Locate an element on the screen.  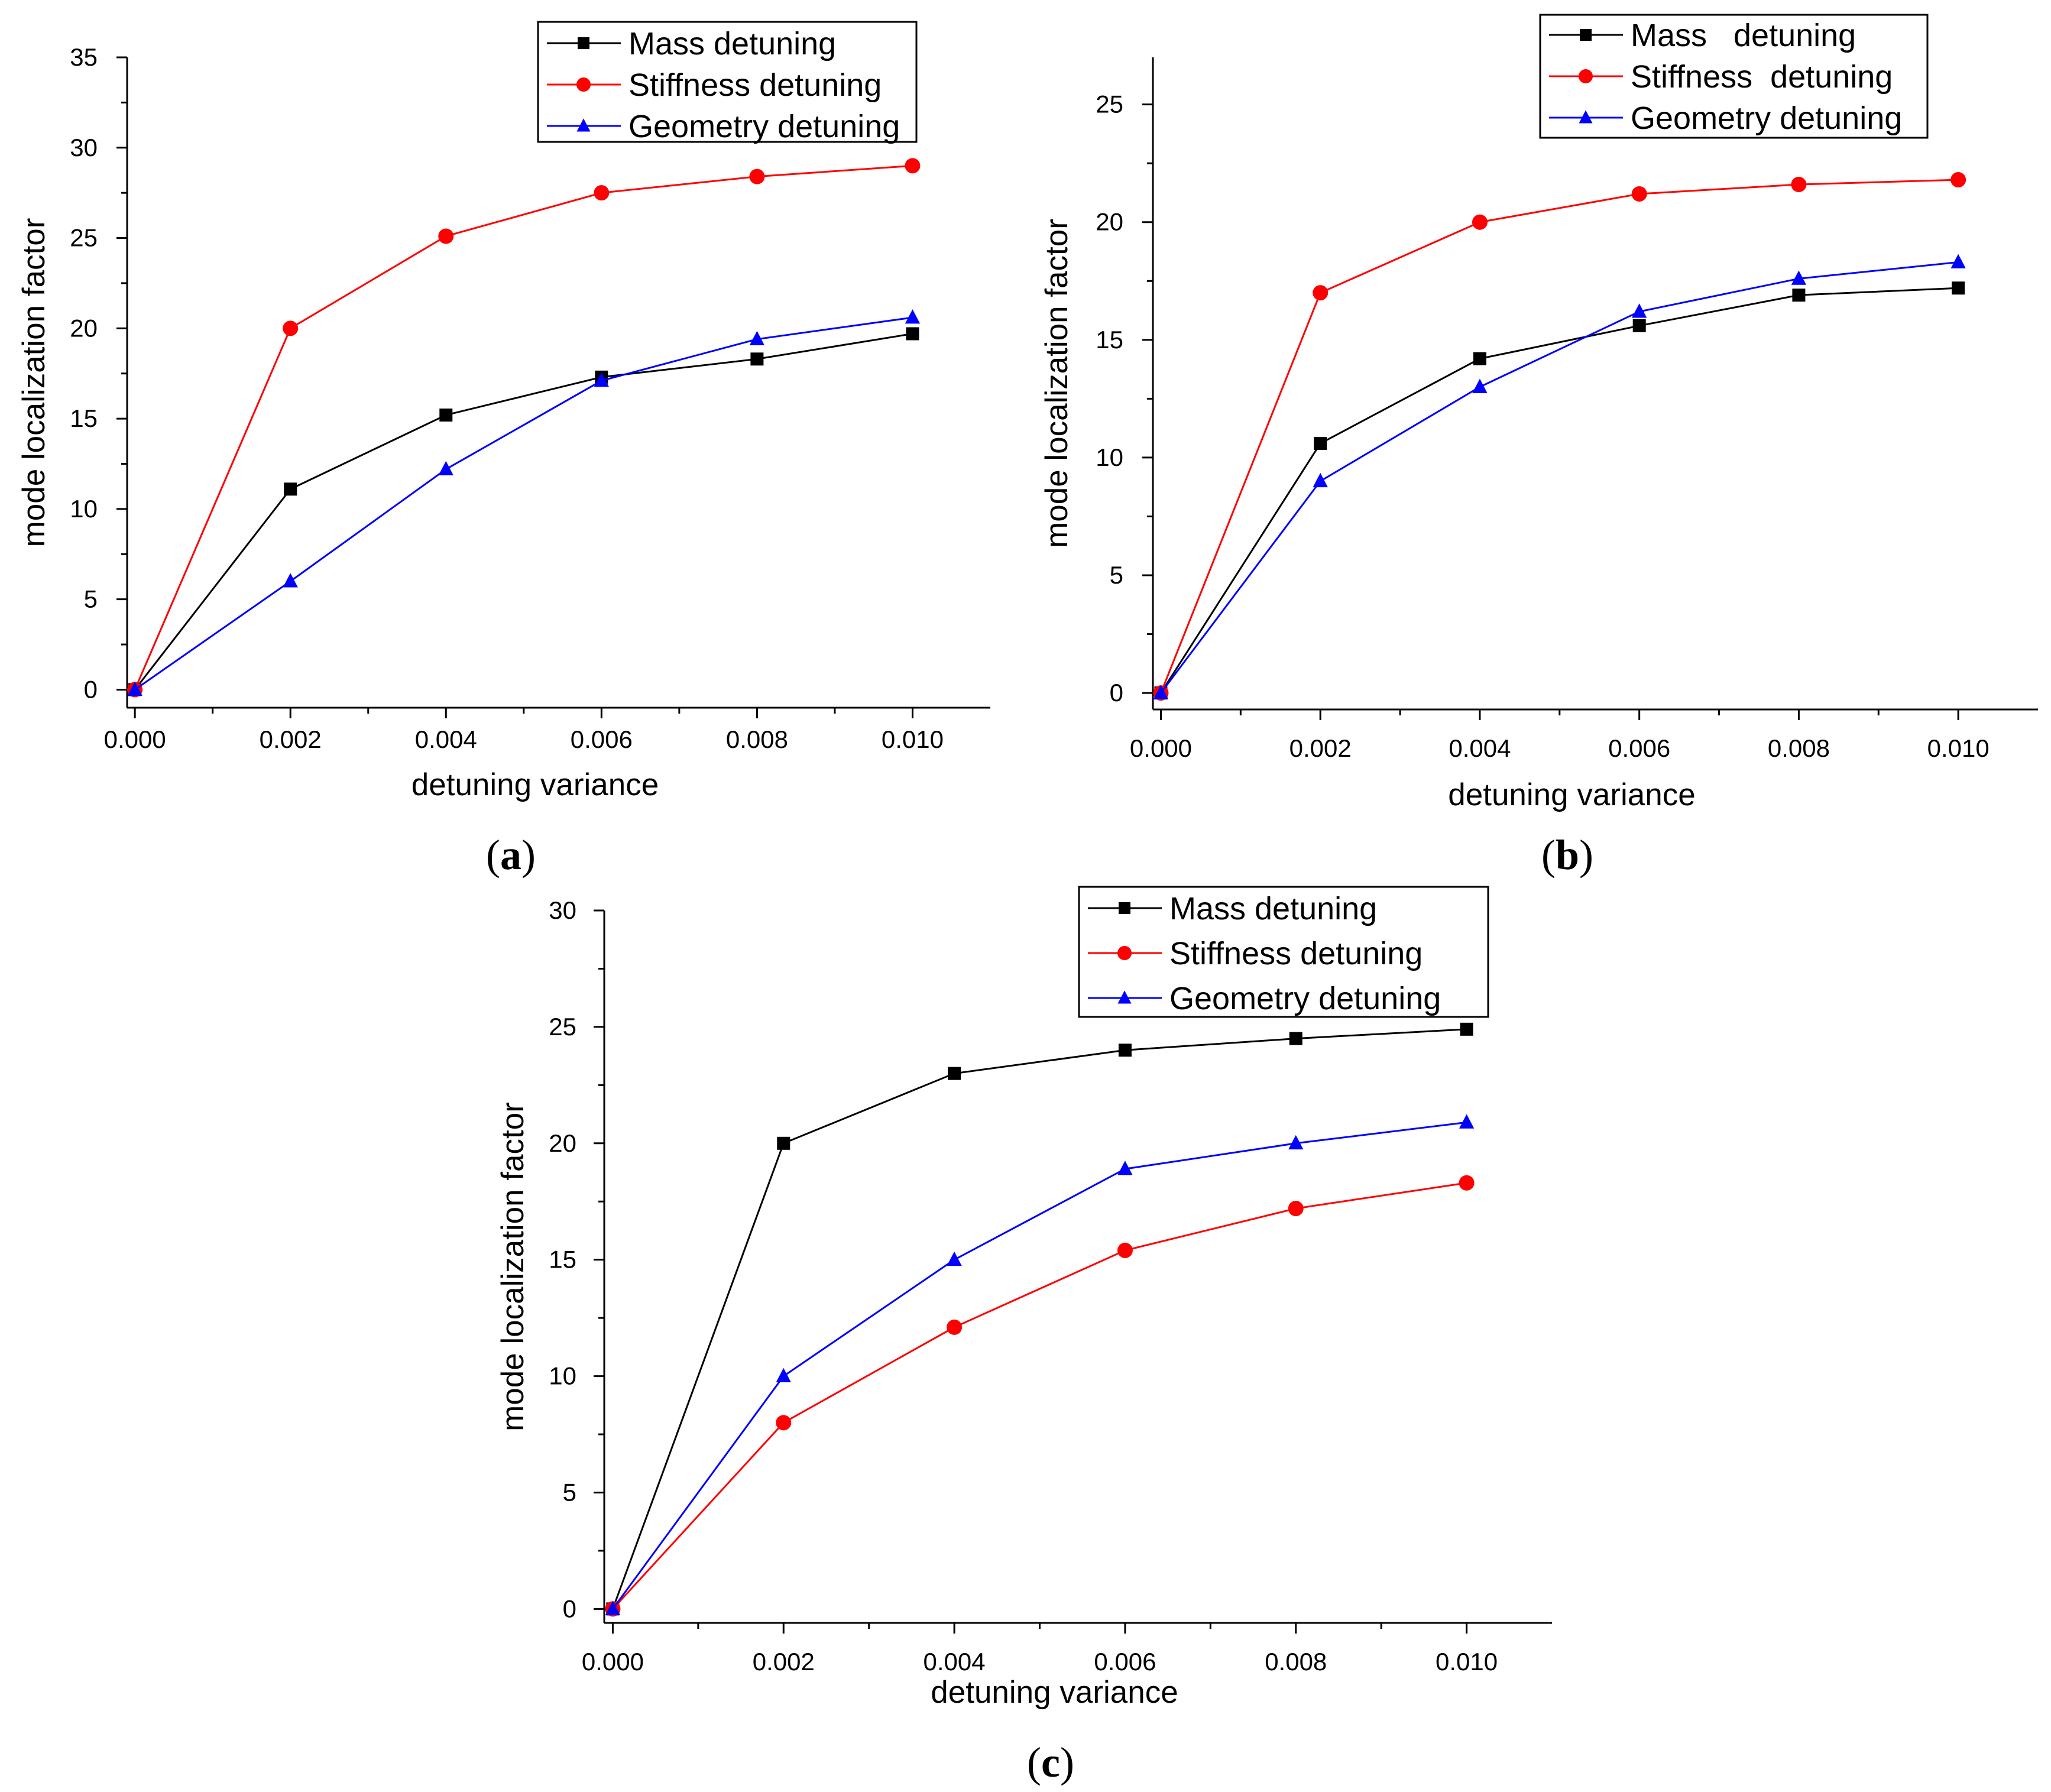
y-tick-label: 10 is located at coordinates (1109, 457).